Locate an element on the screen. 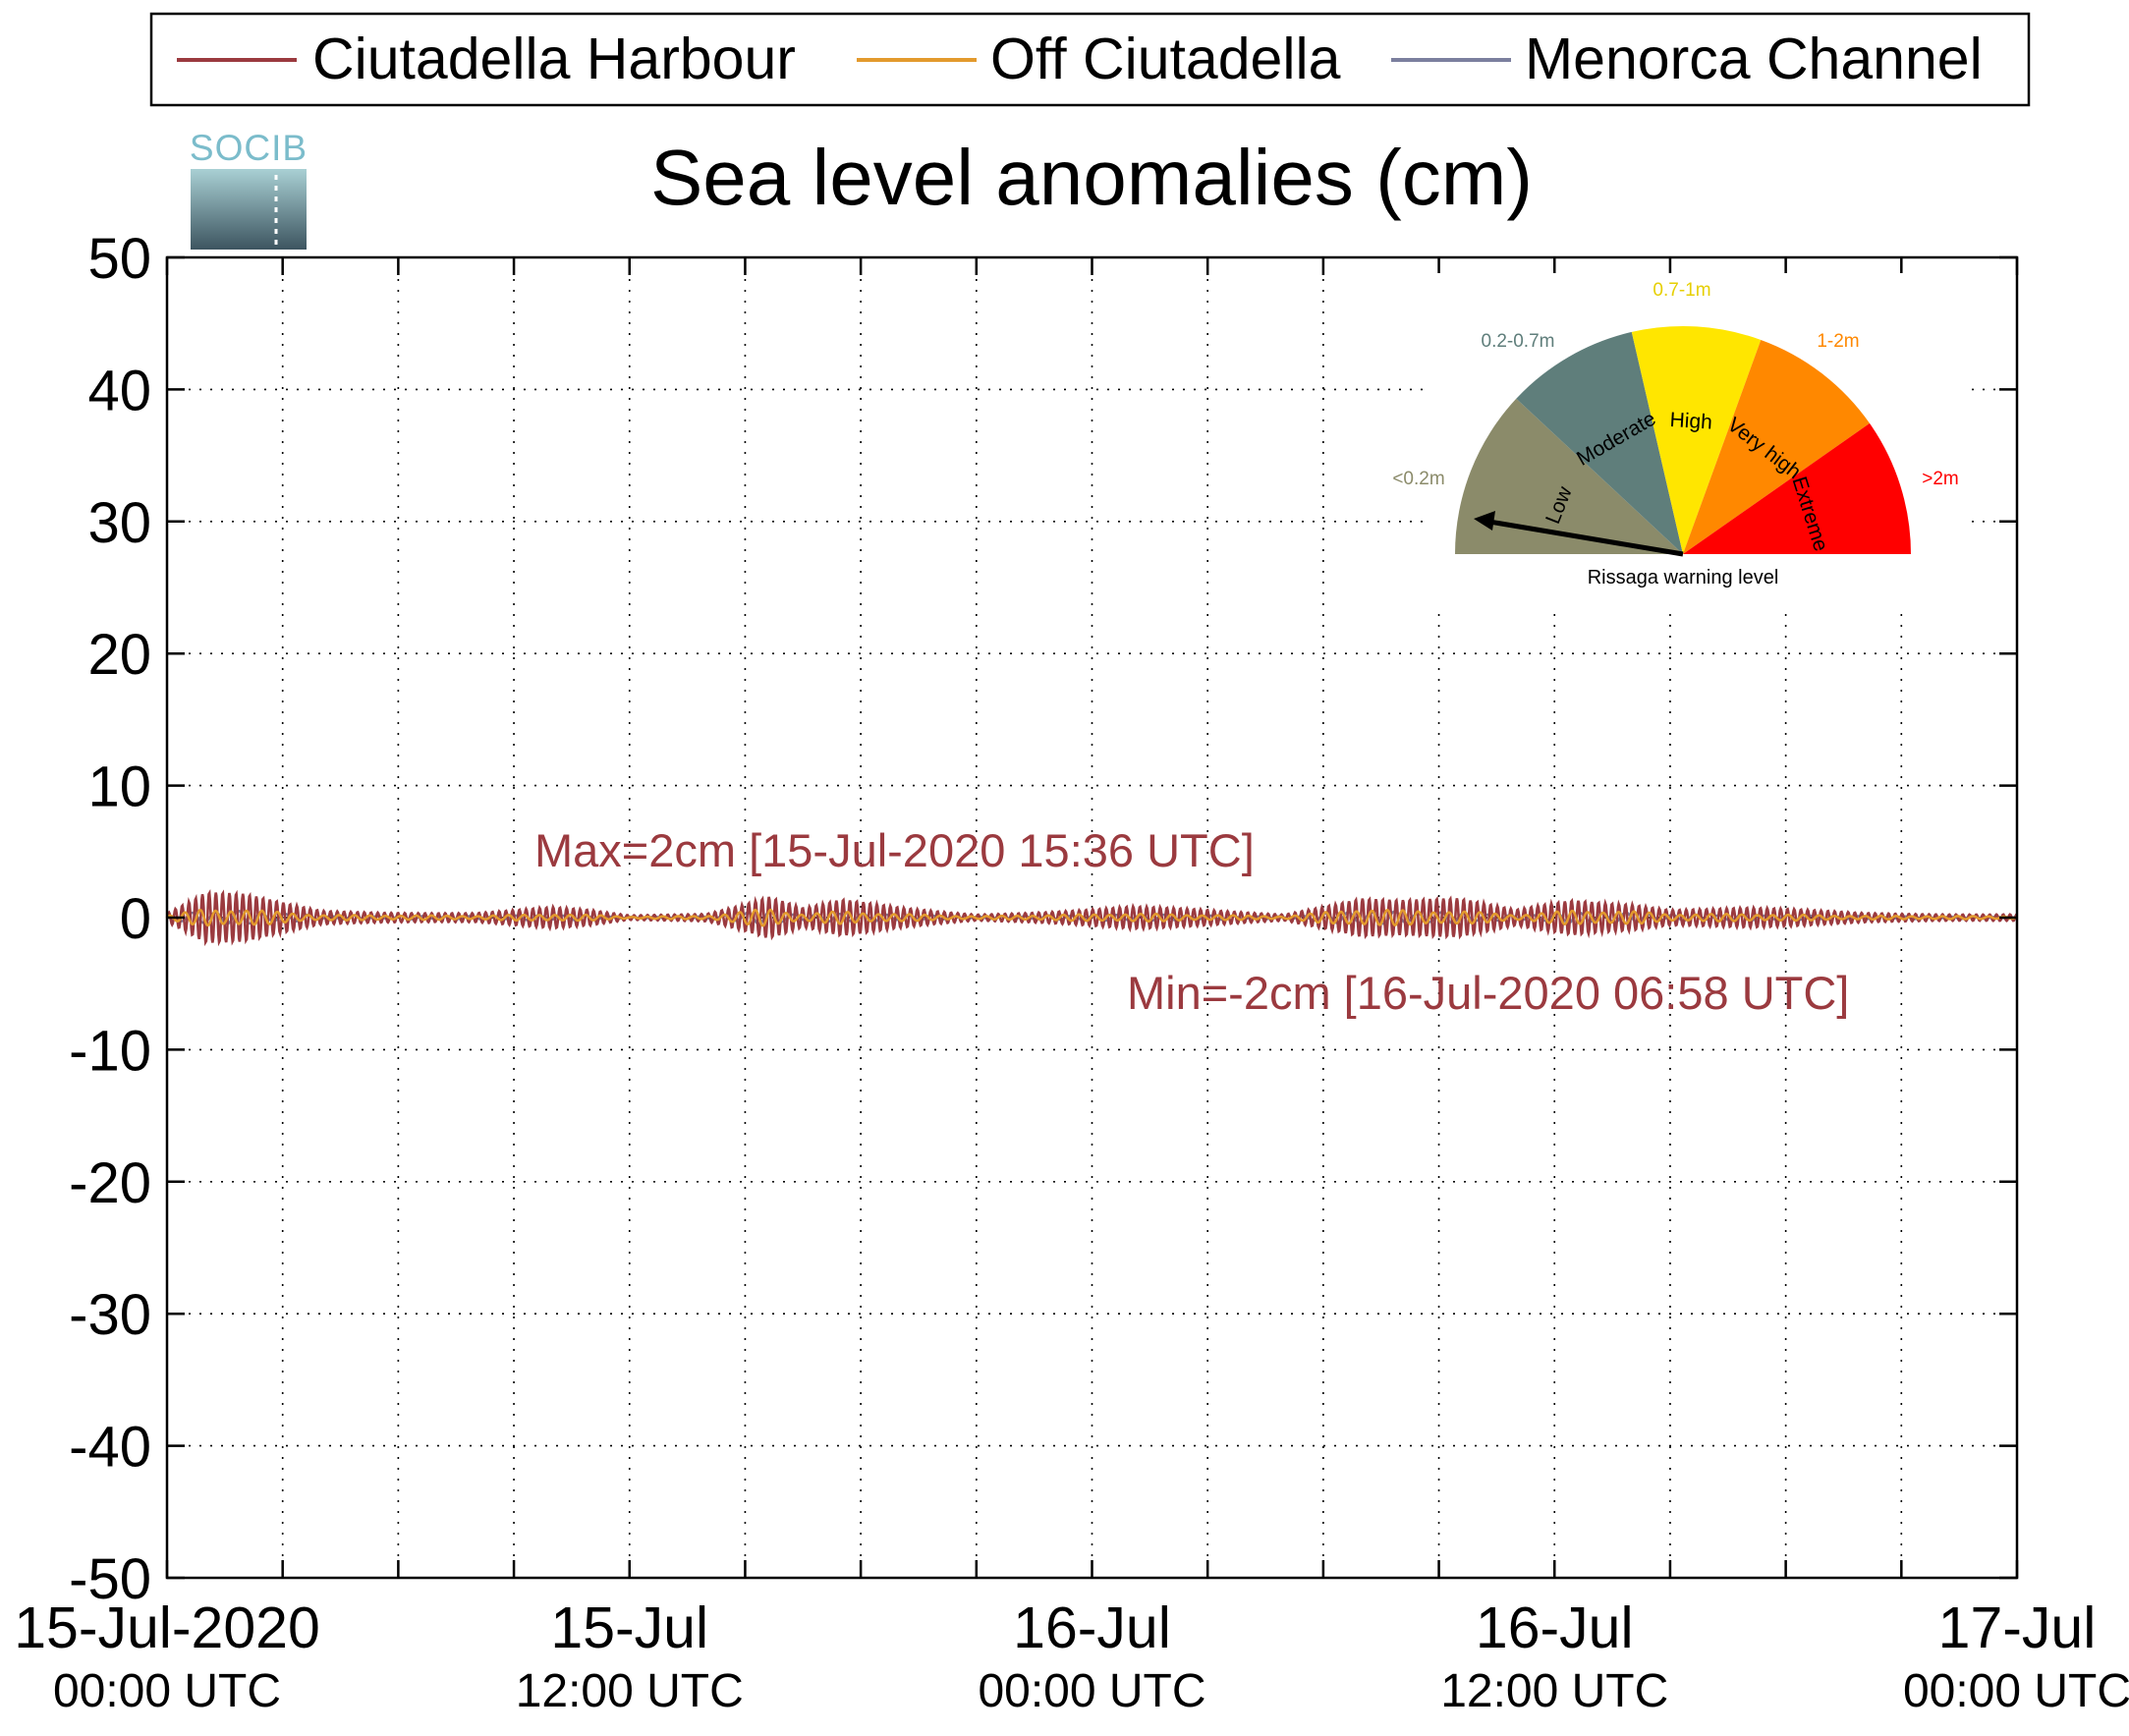 This screenshot has width=2129, height=1736. gauge-sector-high is located at coordinates (1696, 439).